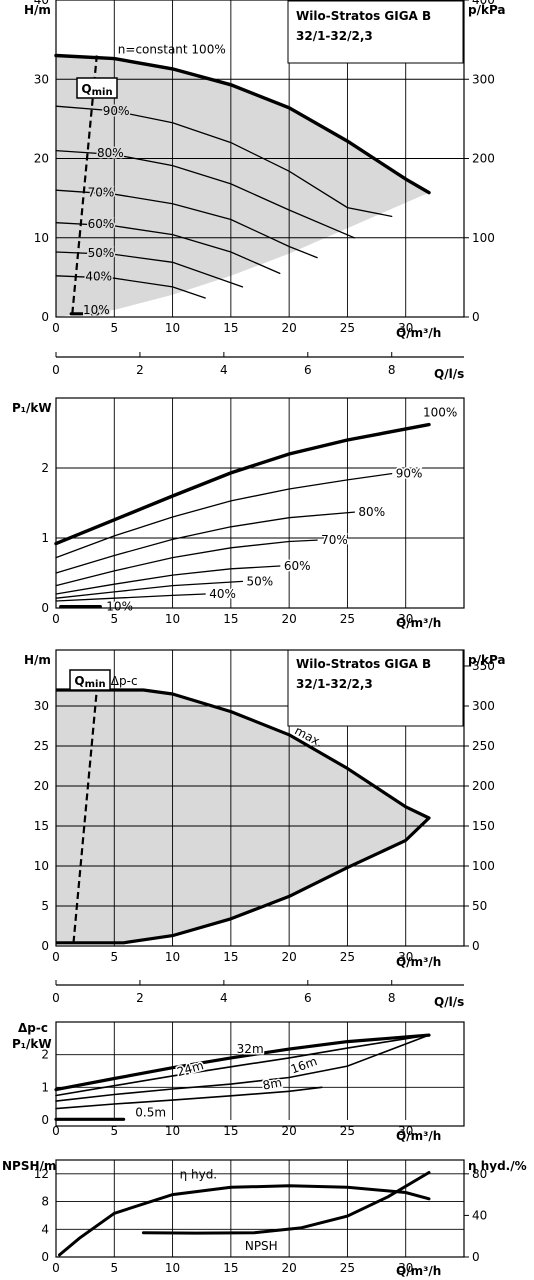 The height and width of the screenshot is (1280, 534). What do you see at coordinates (375, 32) in the screenshot?
I see `c1-title-box` at bounding box center [375, 32].